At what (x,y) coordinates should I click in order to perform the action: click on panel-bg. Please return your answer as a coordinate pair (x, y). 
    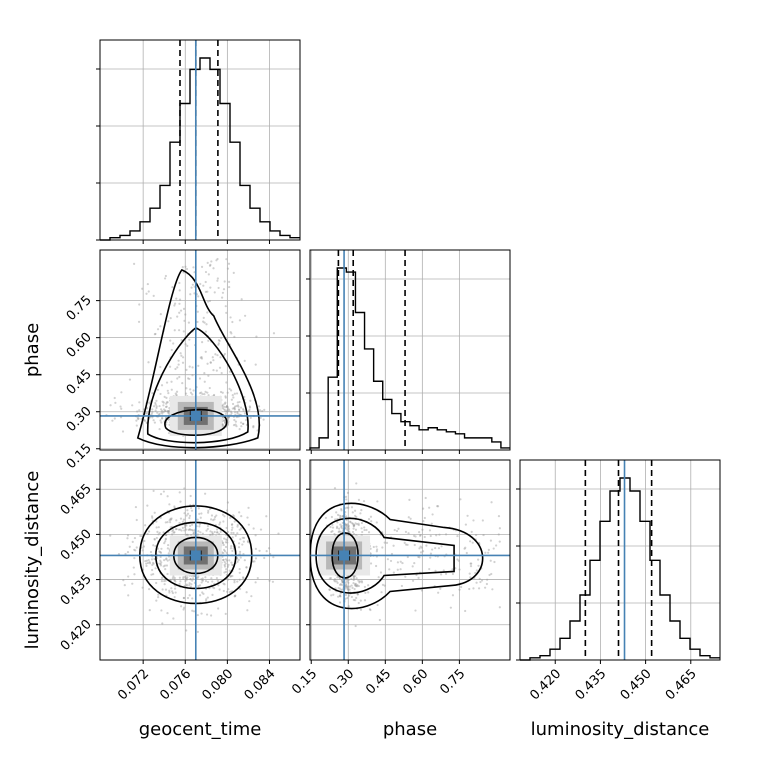
    Looking at the image, I should click on (410, 350).